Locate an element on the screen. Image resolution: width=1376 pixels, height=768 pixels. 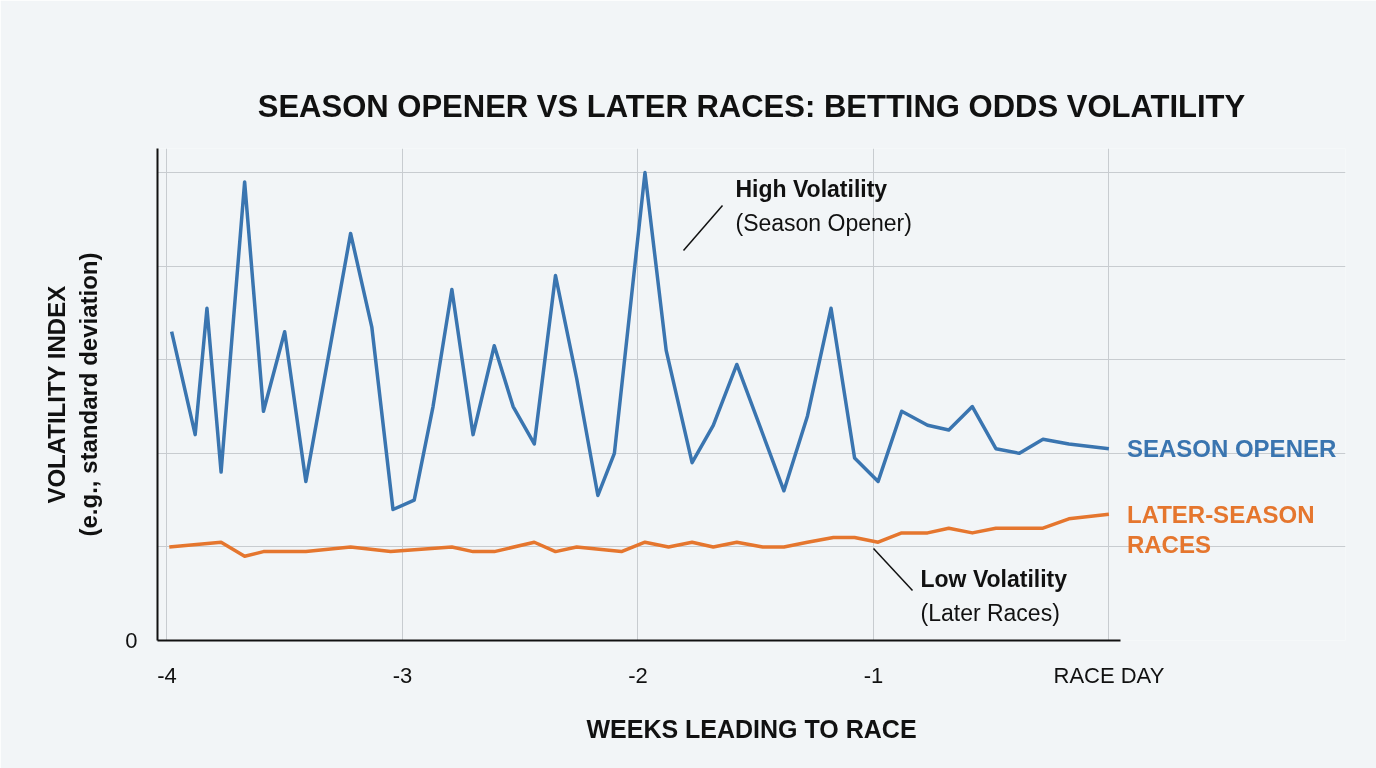
x-tick-label: -3 is located at coordinates (402, 675).